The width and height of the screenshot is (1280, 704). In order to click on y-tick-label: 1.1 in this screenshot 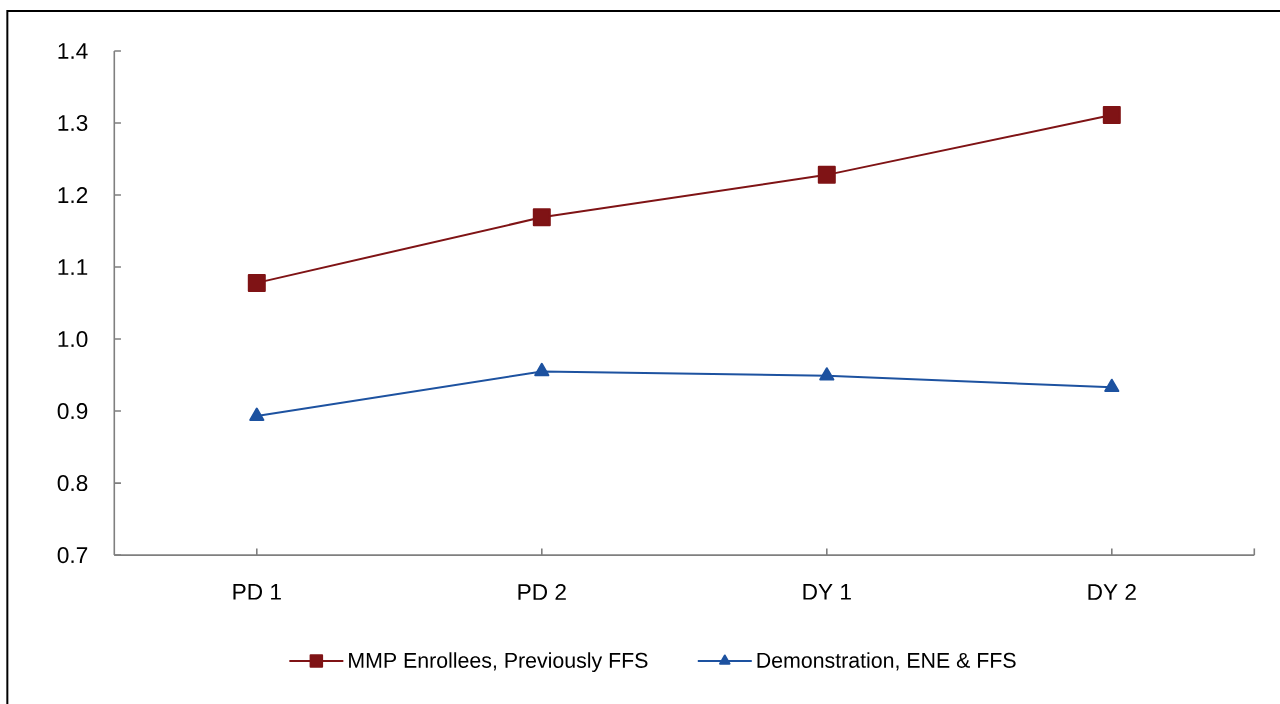, I will do `click(73, 267)`.